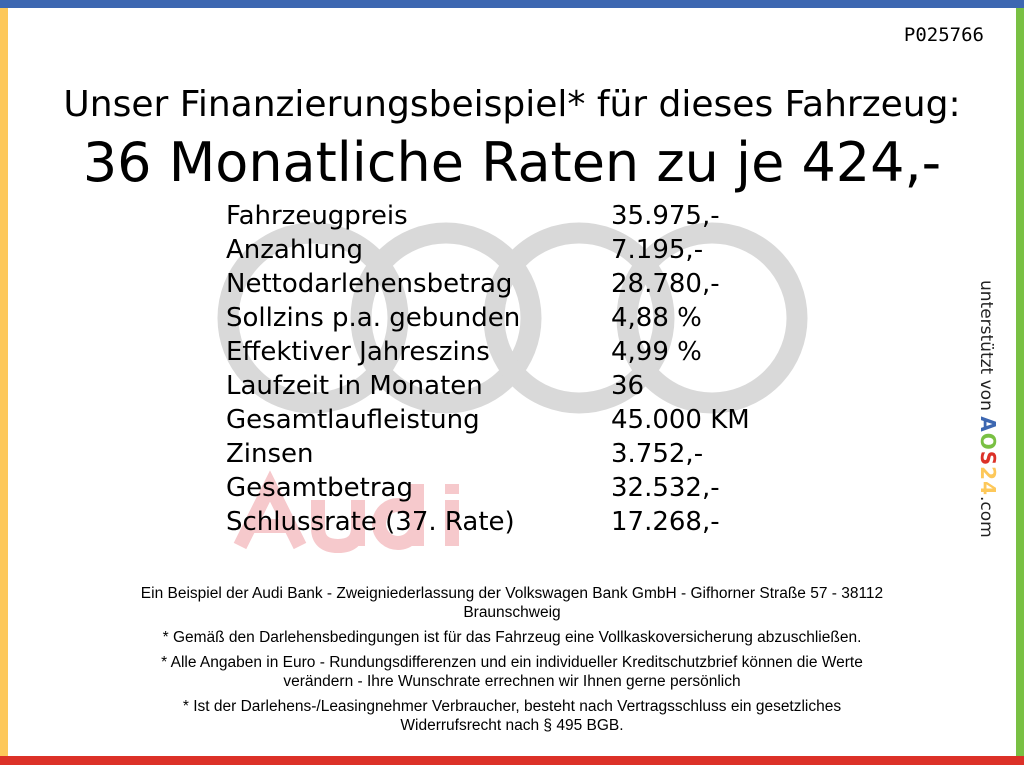 The height and width of the screenshot is (765, 1024). What do you see at coordinates (988, 441) in the screenshot?
I see `logo-letter: O` at bounding box center [988, 441].